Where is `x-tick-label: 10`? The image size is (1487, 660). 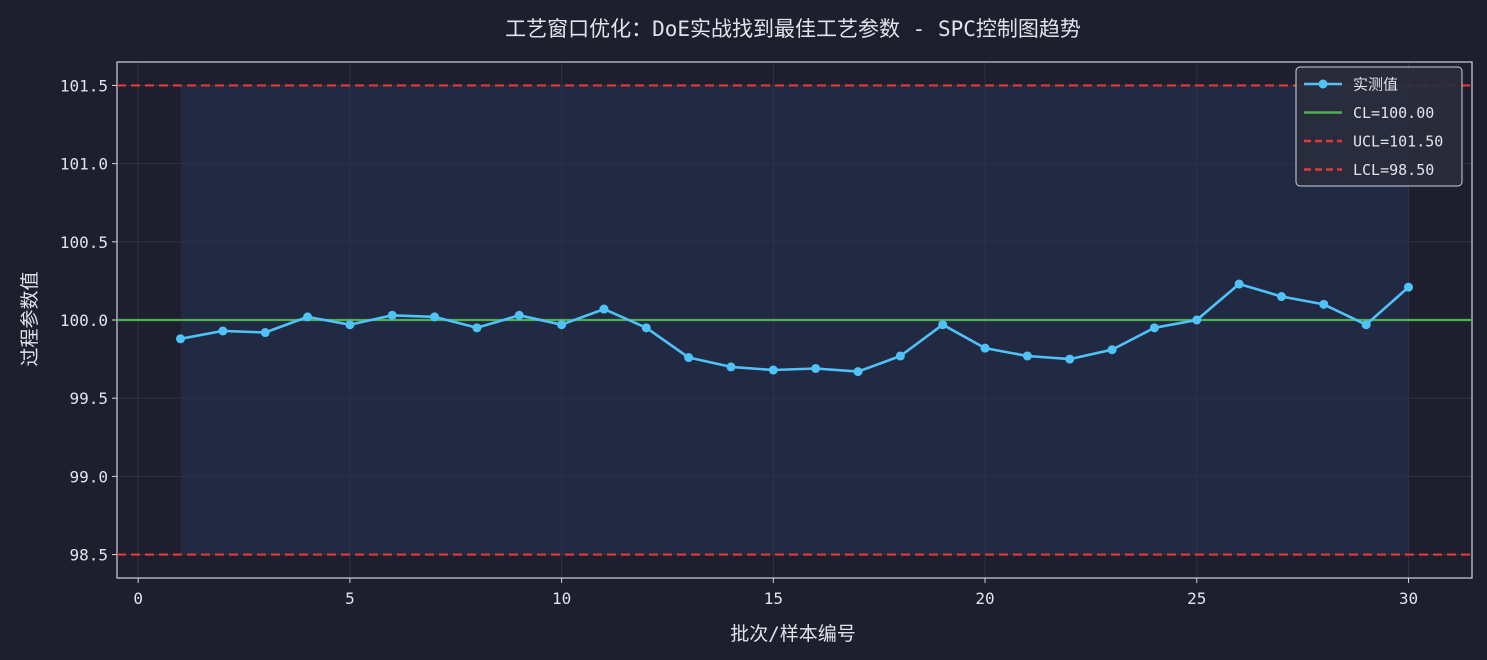 x-tick-label: 10 is located at coordinates (561, 598).